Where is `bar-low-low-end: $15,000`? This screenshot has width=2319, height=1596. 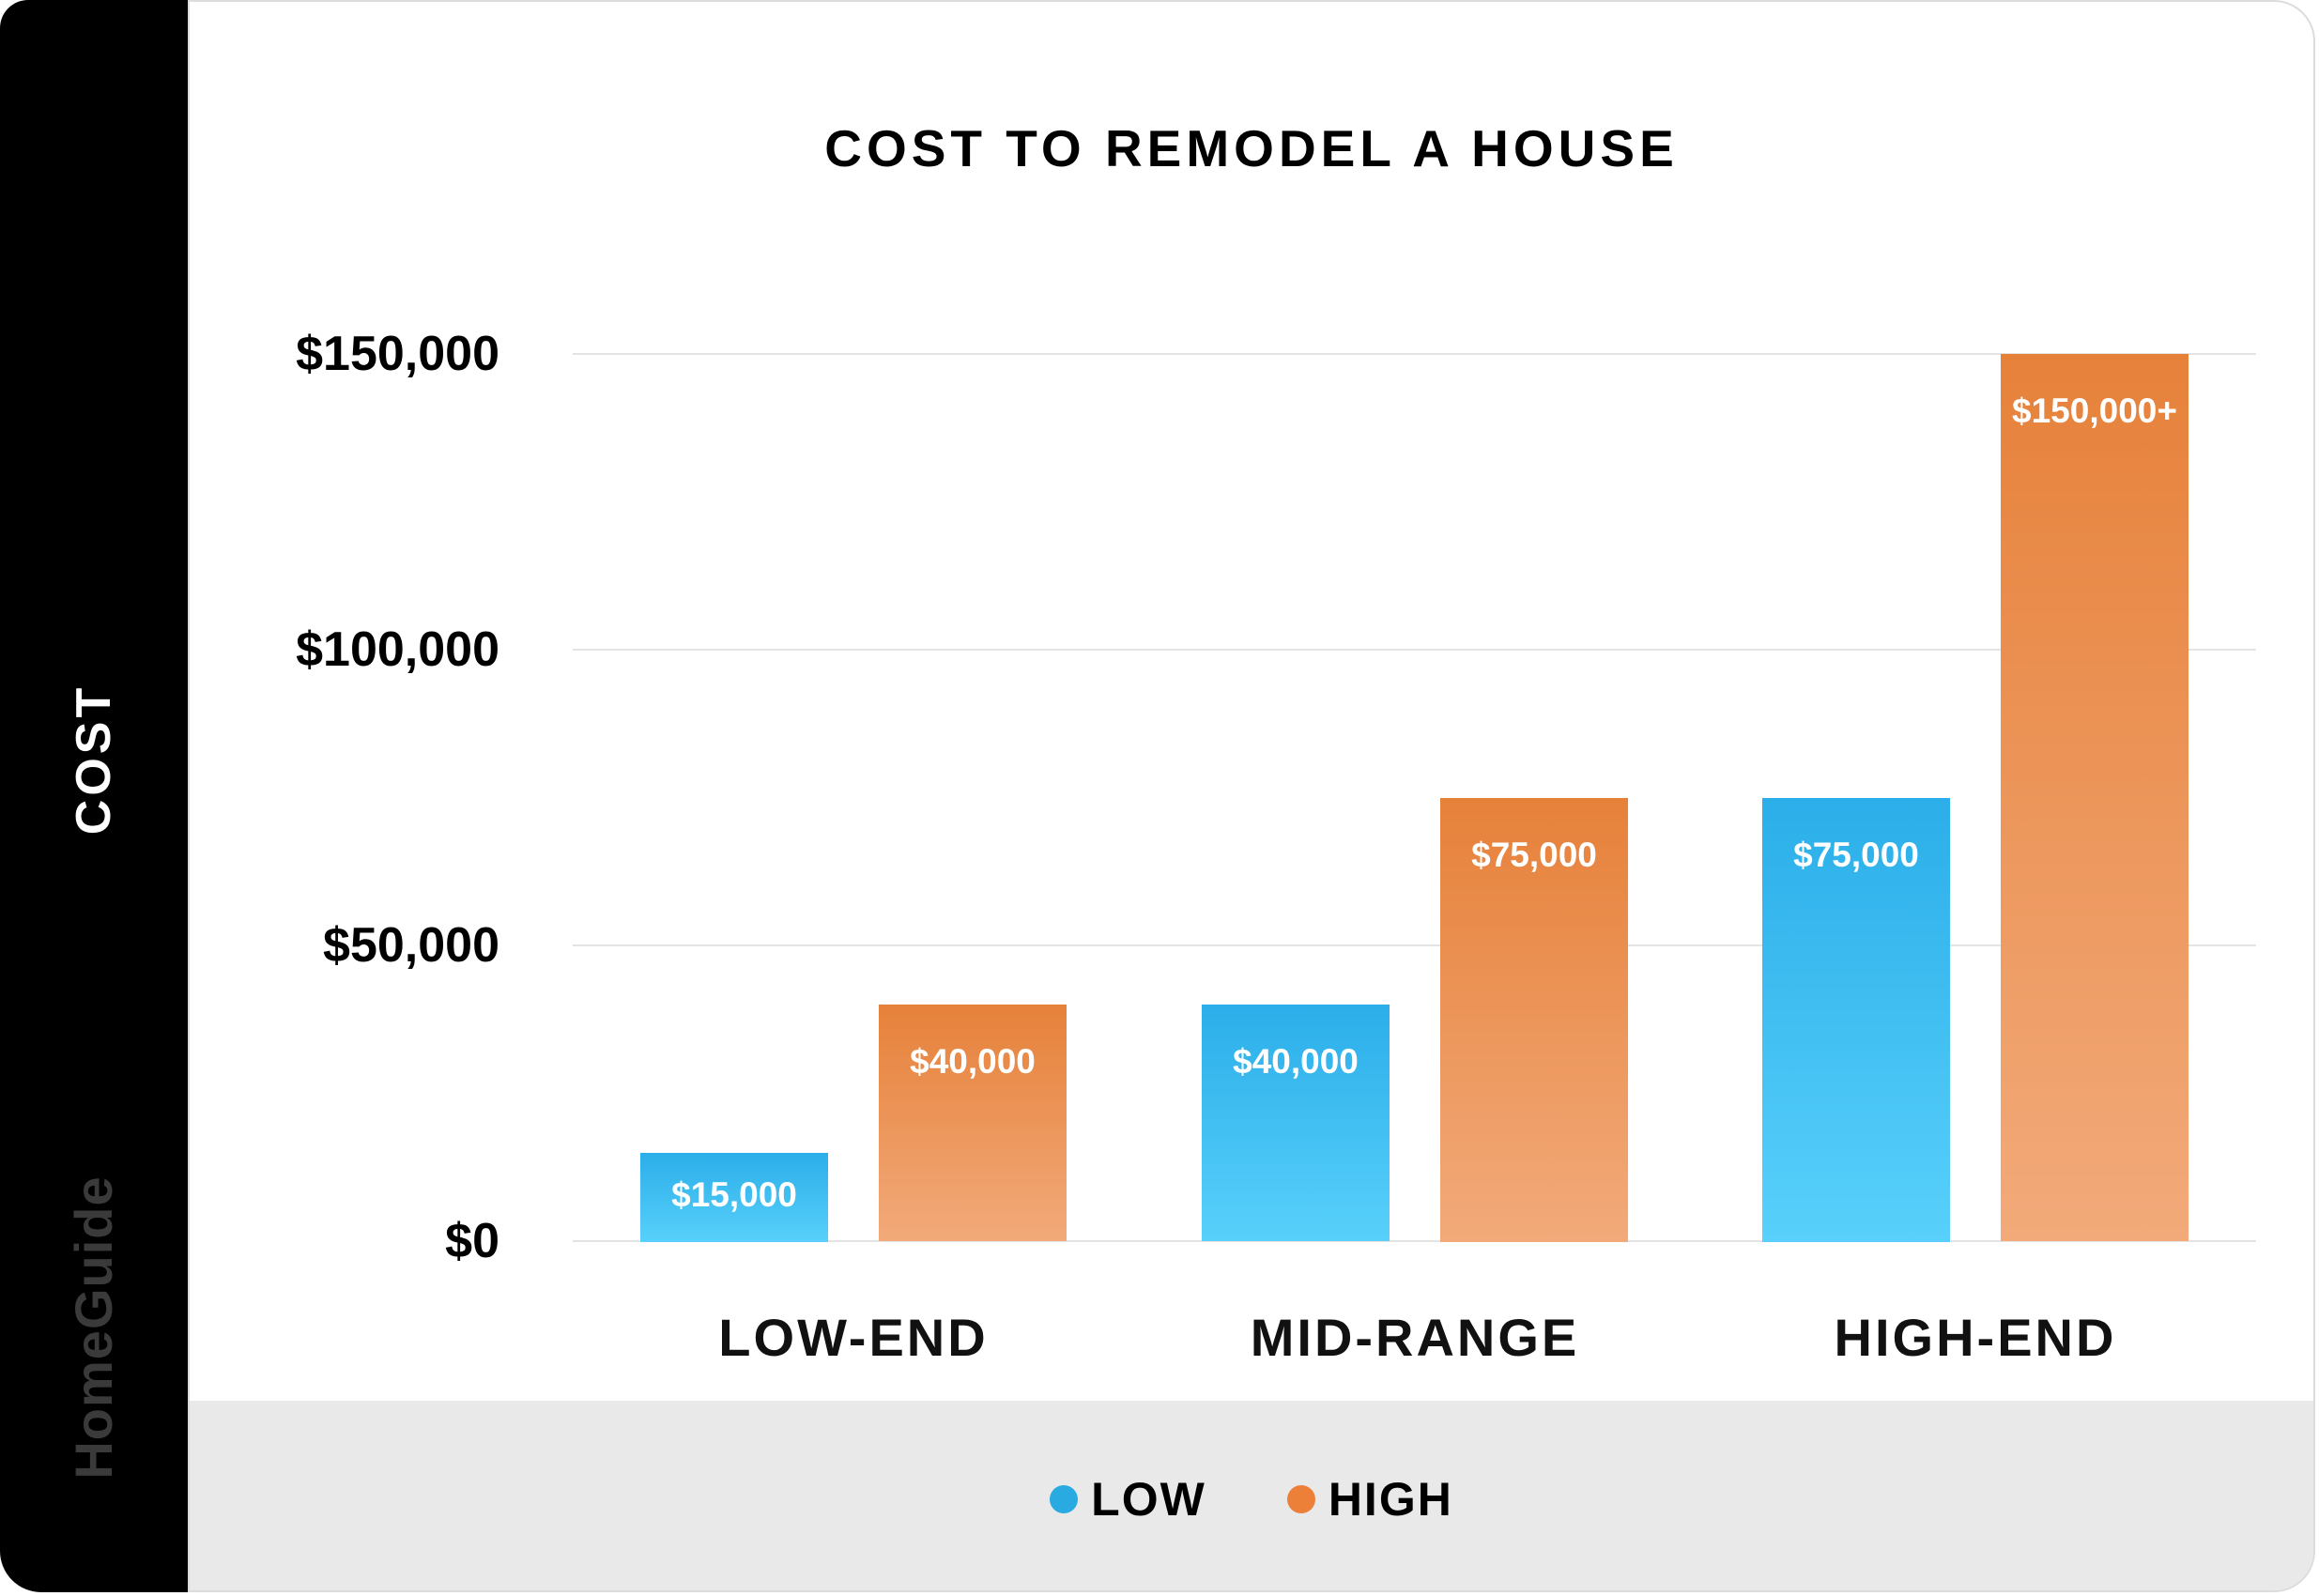 bar-low-low-end: $15,000 is located at coordinates (734, 1198).